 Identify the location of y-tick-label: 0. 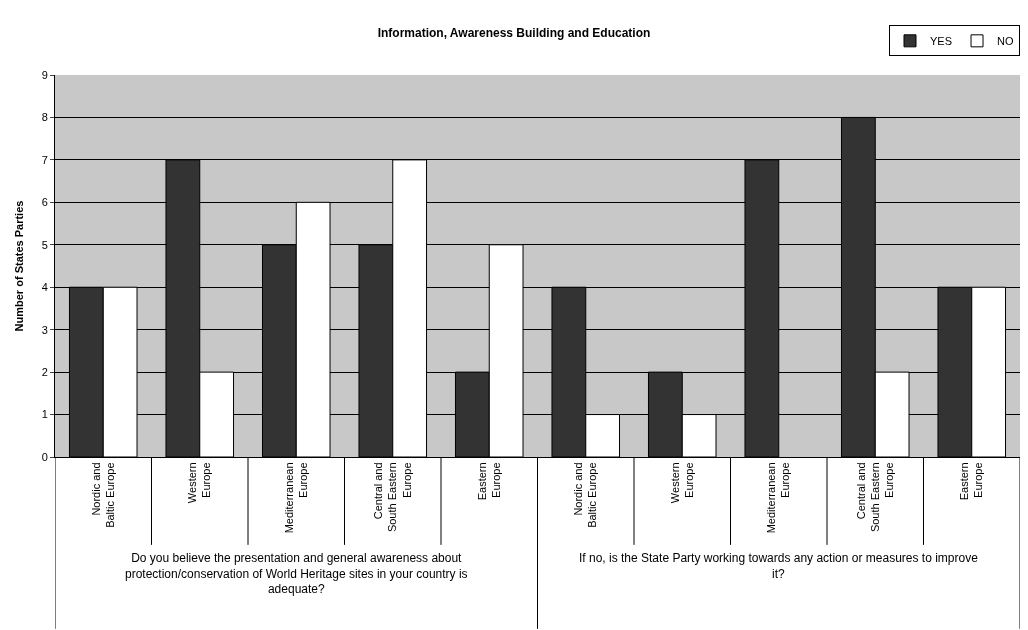
(44, 456).